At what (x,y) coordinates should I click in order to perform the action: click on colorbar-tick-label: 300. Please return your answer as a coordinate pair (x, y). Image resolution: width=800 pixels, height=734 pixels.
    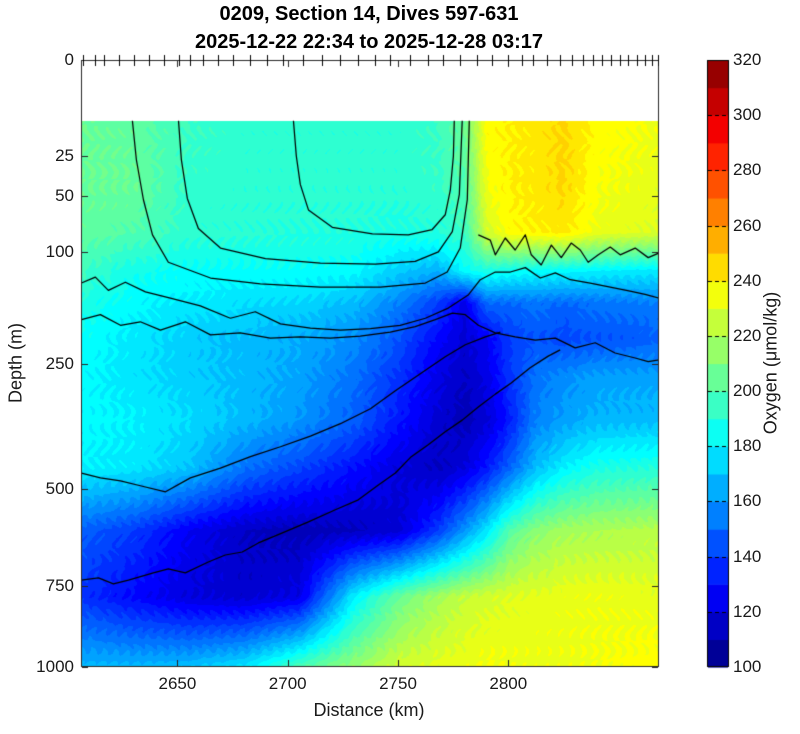
    Looking at the image, I should click on (747, 115).